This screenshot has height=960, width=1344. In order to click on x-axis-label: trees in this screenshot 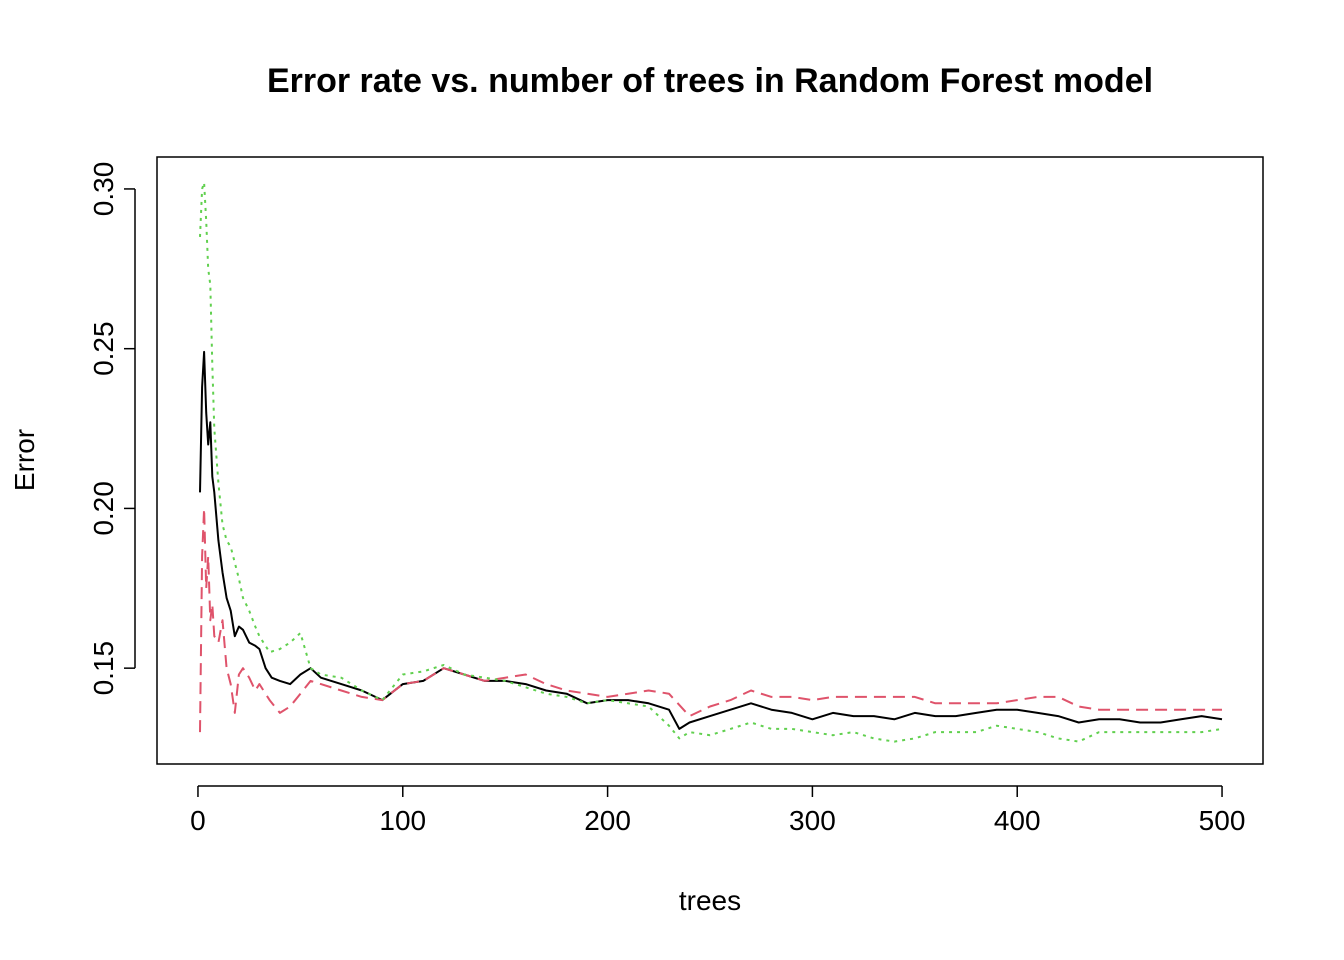, I will do `click(710, 900)`.